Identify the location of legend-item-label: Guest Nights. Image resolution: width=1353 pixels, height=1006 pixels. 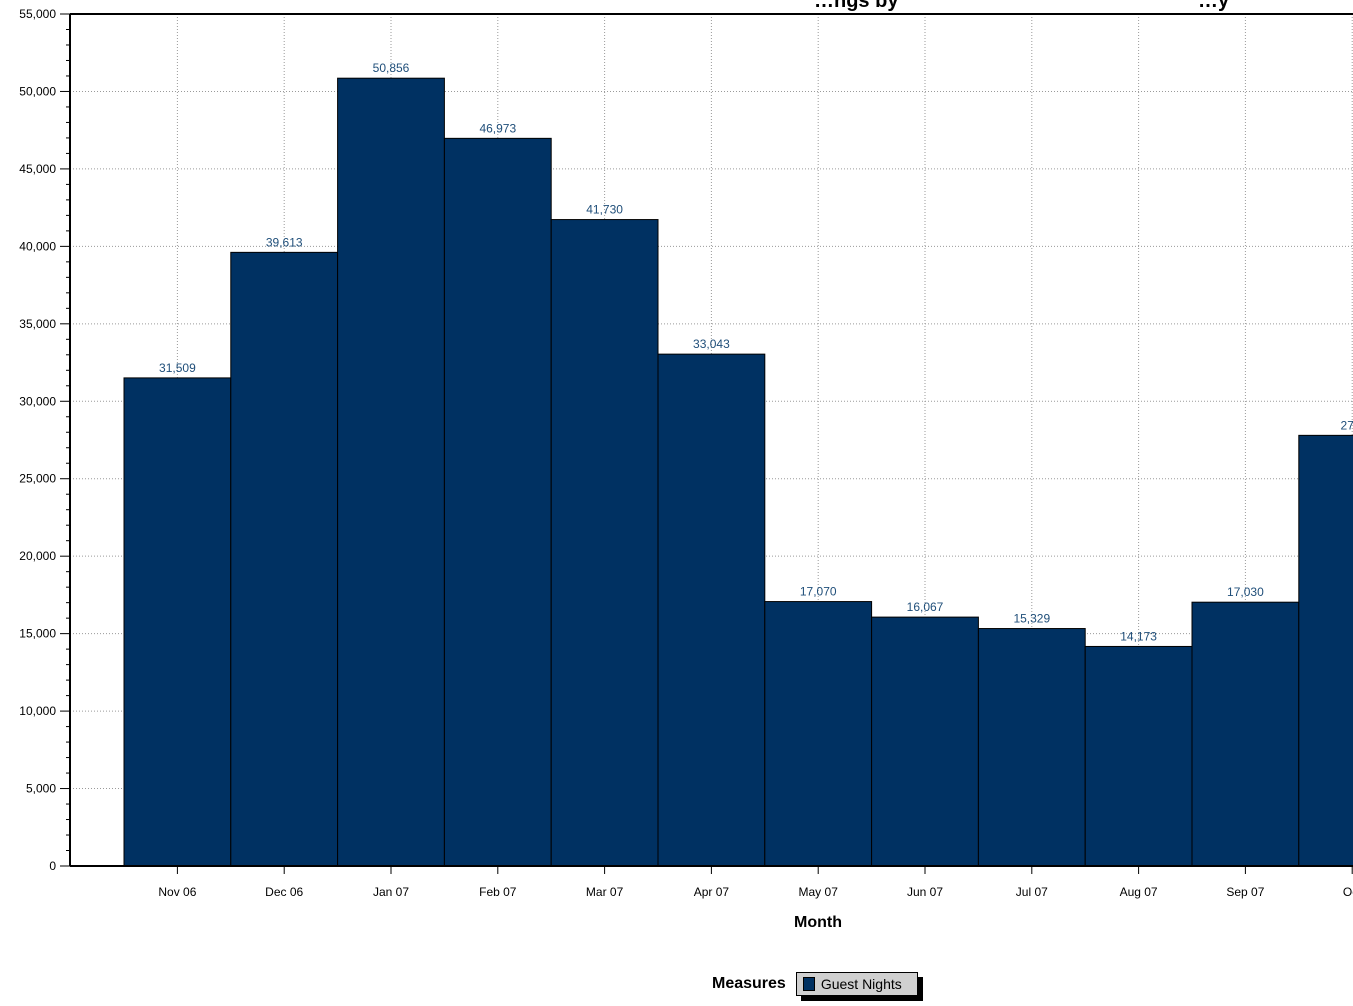
(861, 984).